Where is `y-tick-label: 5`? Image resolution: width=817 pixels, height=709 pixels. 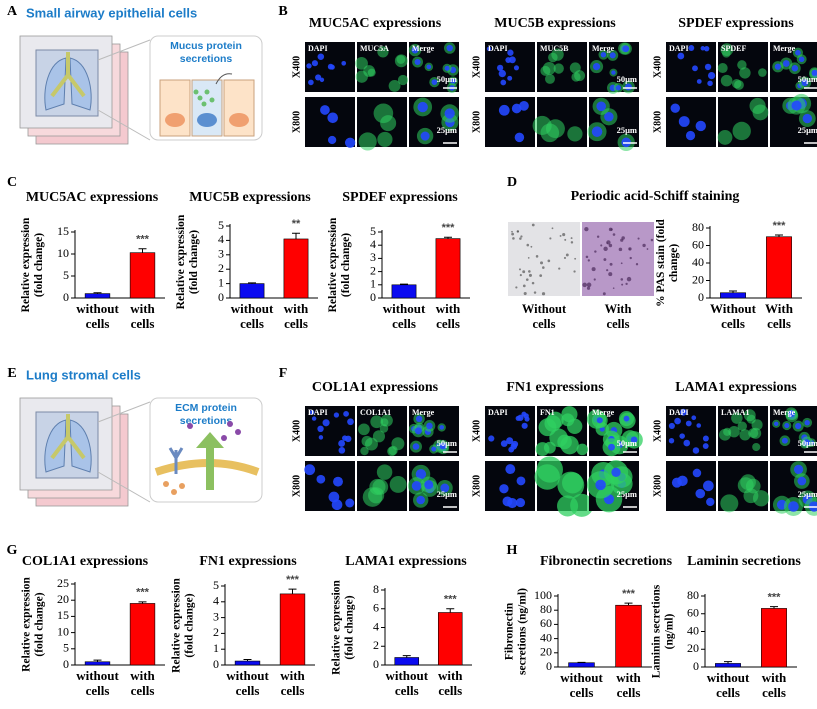 y-tick-label: 5 is located at coordinates (221, 225).